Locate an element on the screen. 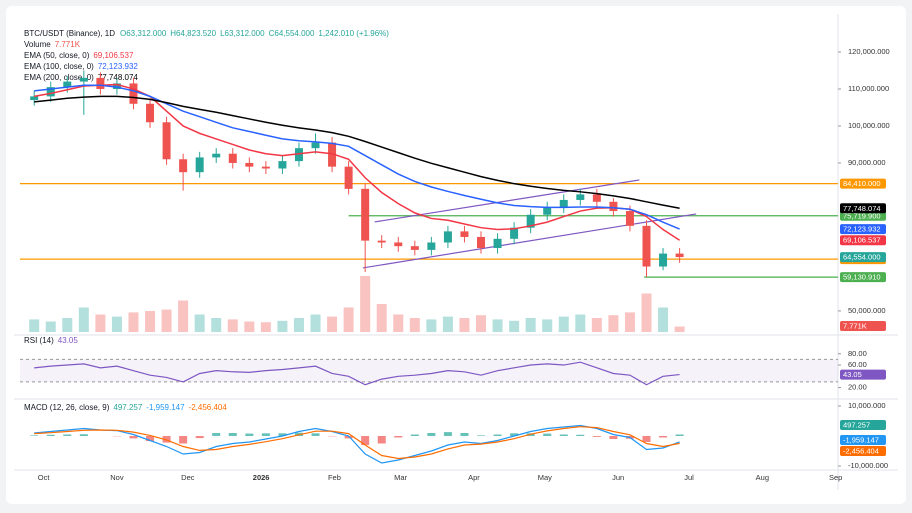 The image size is (912, 513). ema-legend: EMA (50, close, 0) 69,106.537 is located at coordinates (79, 55).